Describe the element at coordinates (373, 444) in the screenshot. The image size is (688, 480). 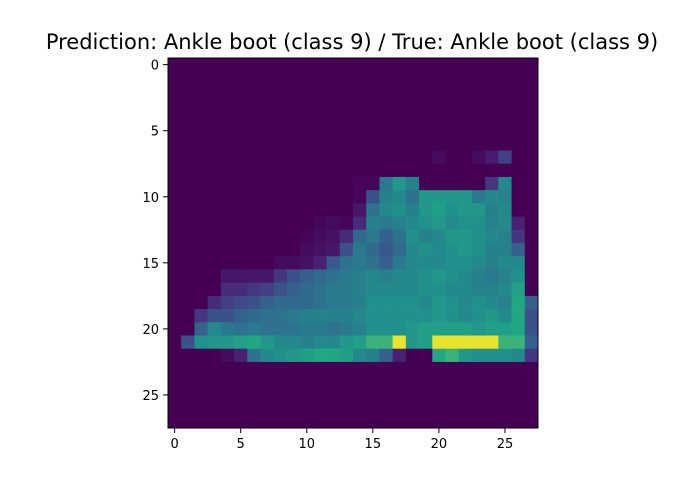
I see `x-tick-label: 15` at that location.